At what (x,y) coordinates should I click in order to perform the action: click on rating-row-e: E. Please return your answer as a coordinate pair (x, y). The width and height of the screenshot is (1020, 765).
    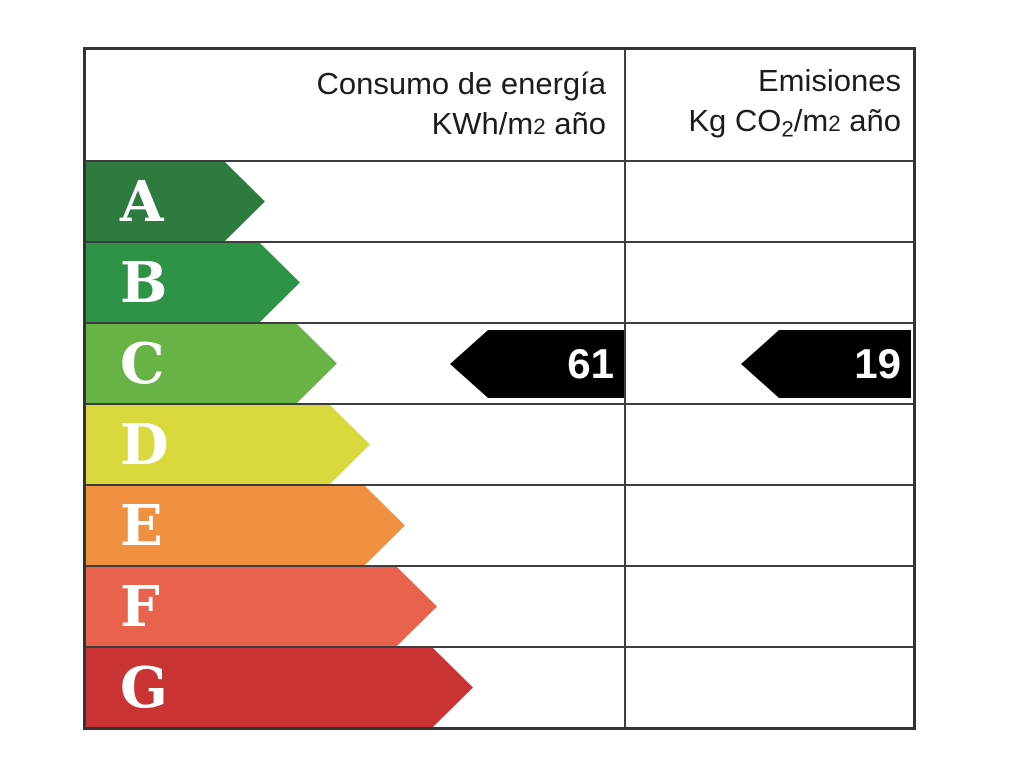
    Looking at the image, I should click on (499, 526).